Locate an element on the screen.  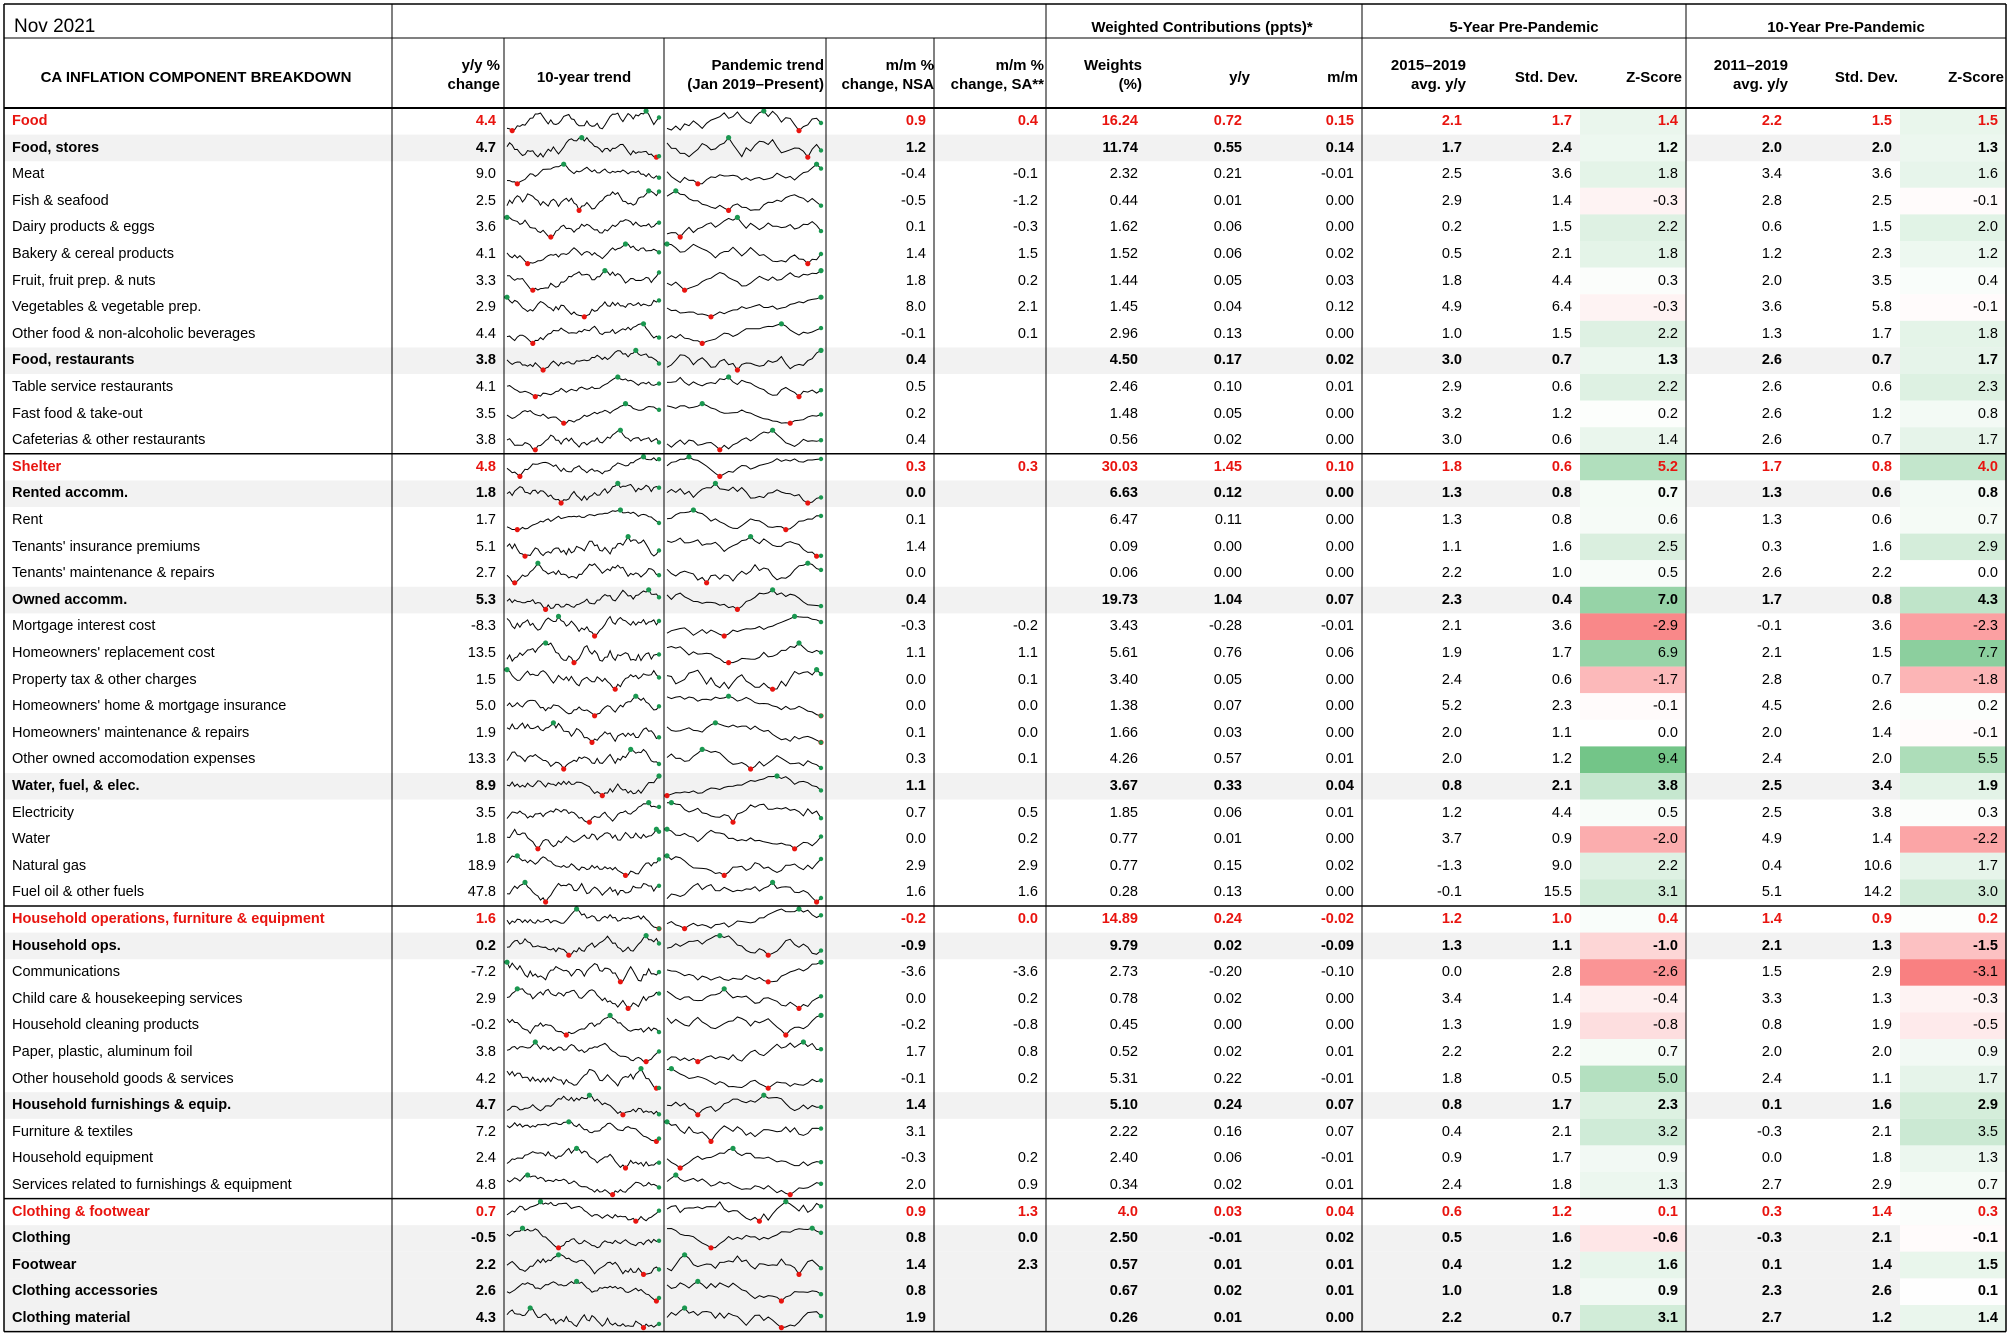
cell-wc-yy: 0.02 is located at coordinates (1227, 998).